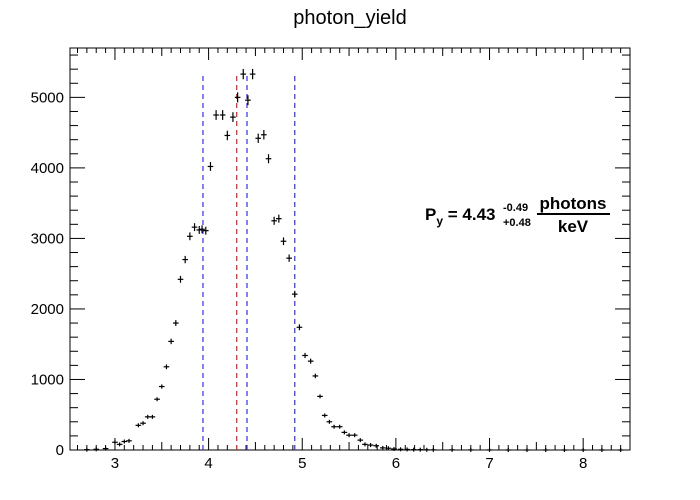  What do you see at coordinates (47, 309) in the screenshot?
I see `y-tick-label: 2000` at bounding box center [47, 309].